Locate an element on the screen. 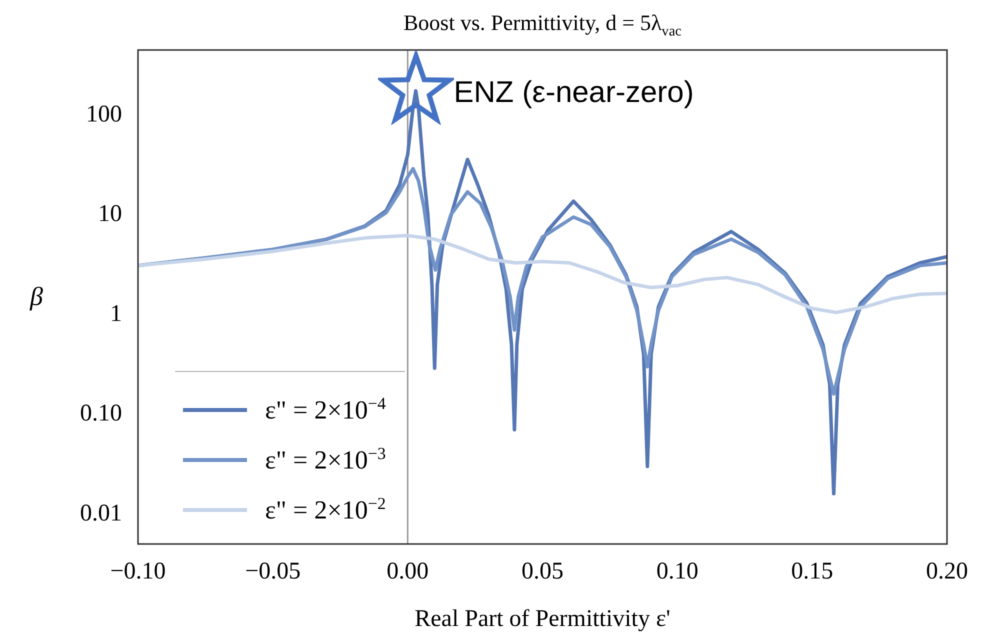 The width and height of the screenshot is (992, 641). legend-label: ε" = 2×10$^{−4}$ is located at coordinates (325, 410).